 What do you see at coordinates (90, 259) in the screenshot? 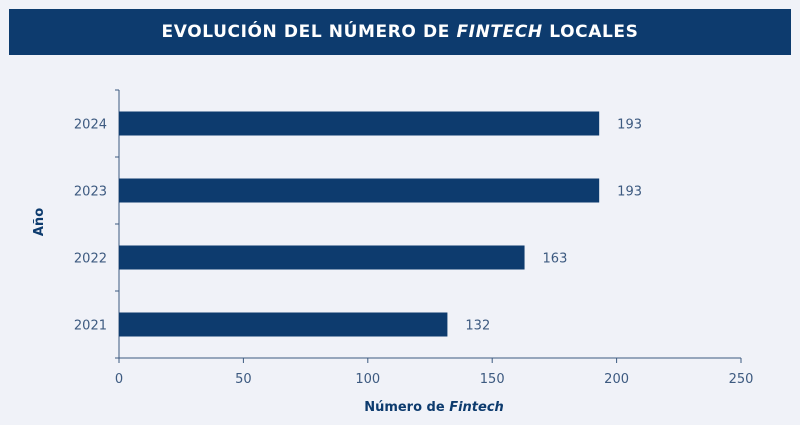
I see `y-tick-label: 2022` at bounding box center [90, 259].